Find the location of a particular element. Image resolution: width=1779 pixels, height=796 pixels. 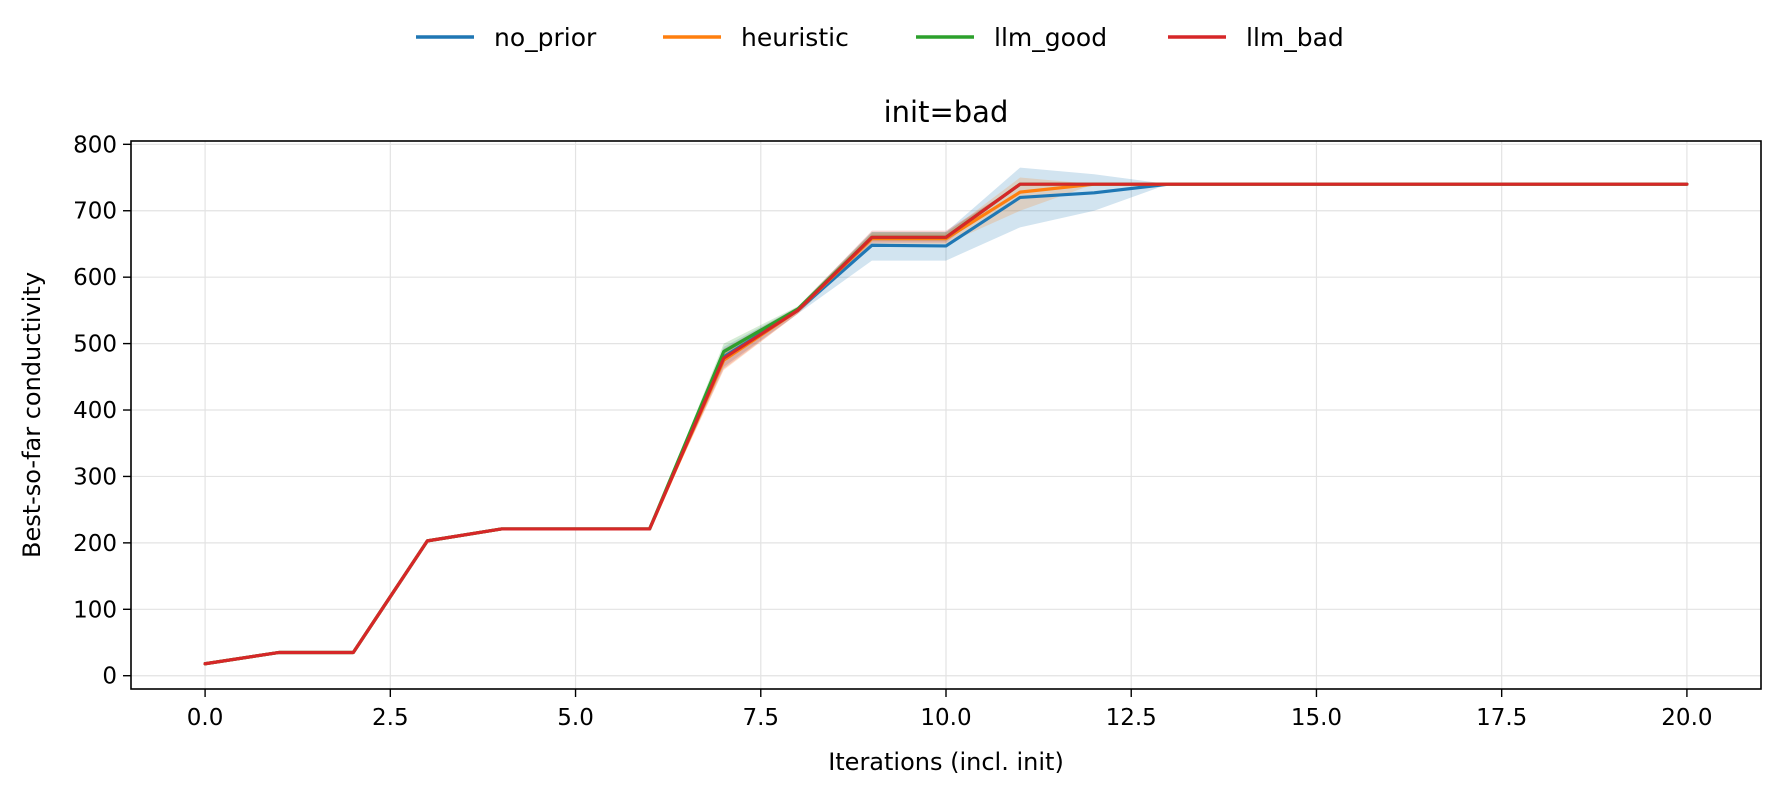

x-tick-label: 0.0 is located at coordinates (205, 718).